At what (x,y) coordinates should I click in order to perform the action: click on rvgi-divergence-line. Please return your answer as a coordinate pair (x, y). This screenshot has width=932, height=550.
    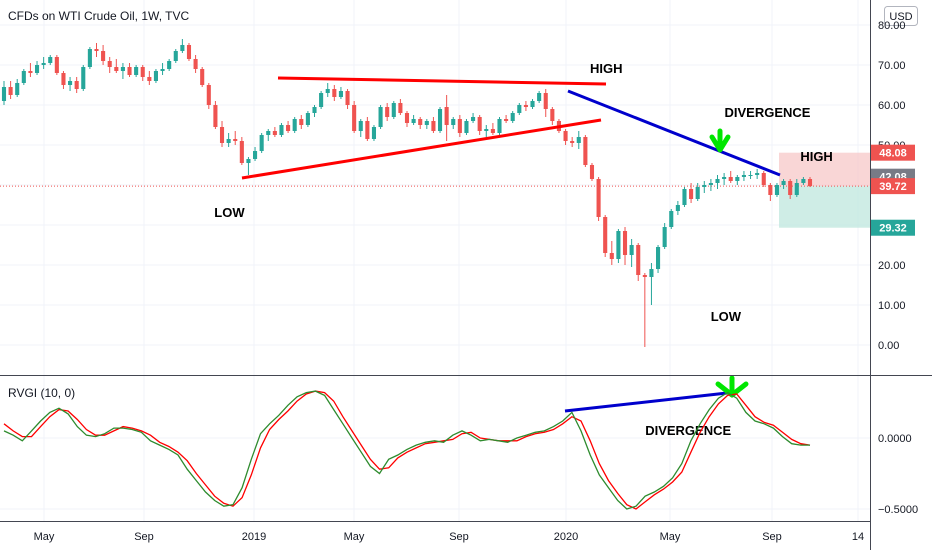
    Looking at the image, I should click on (646, 402).